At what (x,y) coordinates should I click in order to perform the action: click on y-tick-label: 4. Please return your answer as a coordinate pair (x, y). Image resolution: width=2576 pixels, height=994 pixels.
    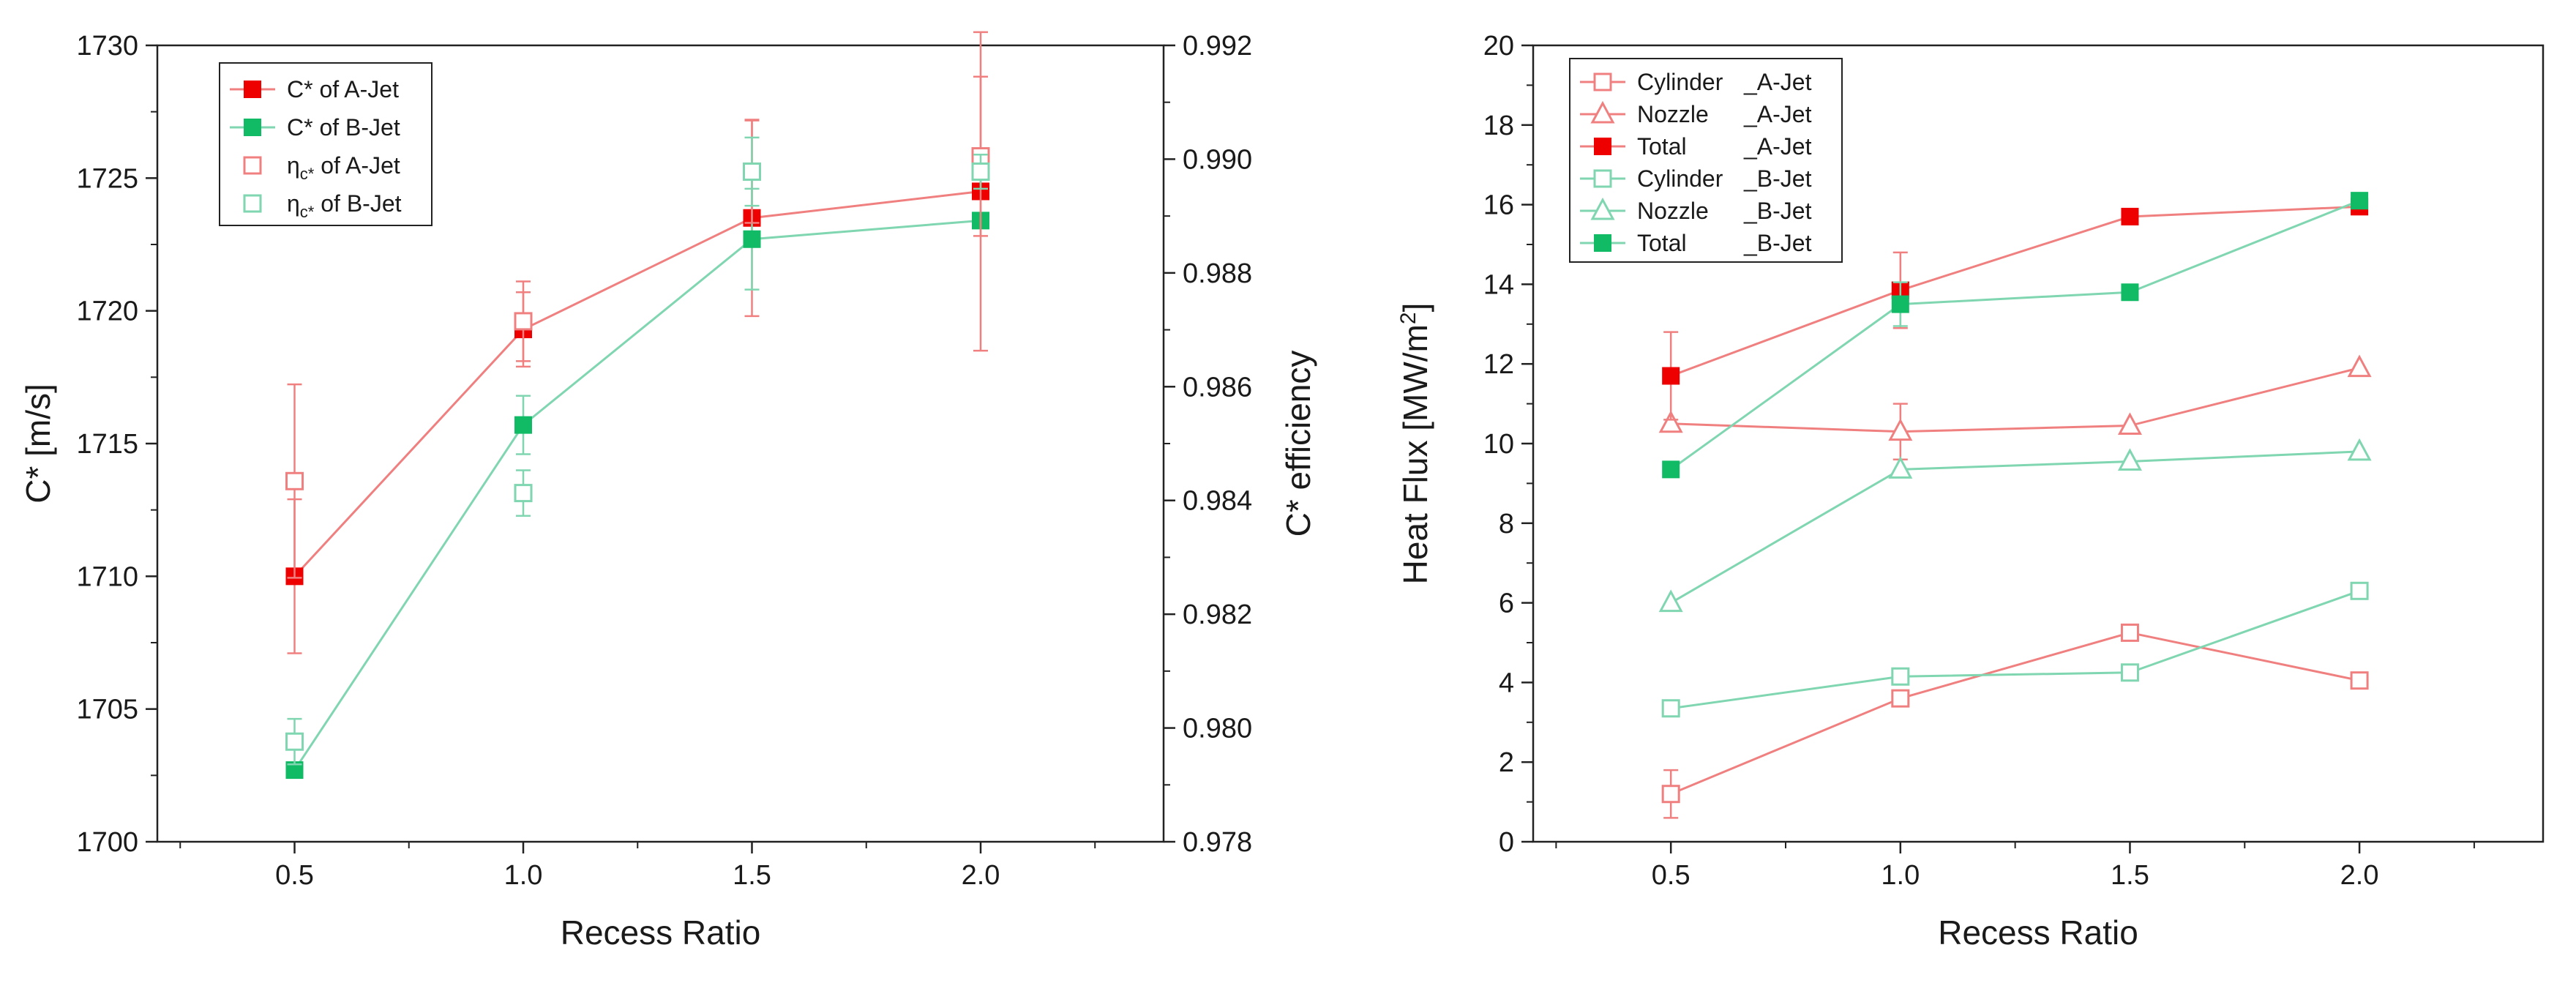
    Looking at the image, I should click on (1506, 683).